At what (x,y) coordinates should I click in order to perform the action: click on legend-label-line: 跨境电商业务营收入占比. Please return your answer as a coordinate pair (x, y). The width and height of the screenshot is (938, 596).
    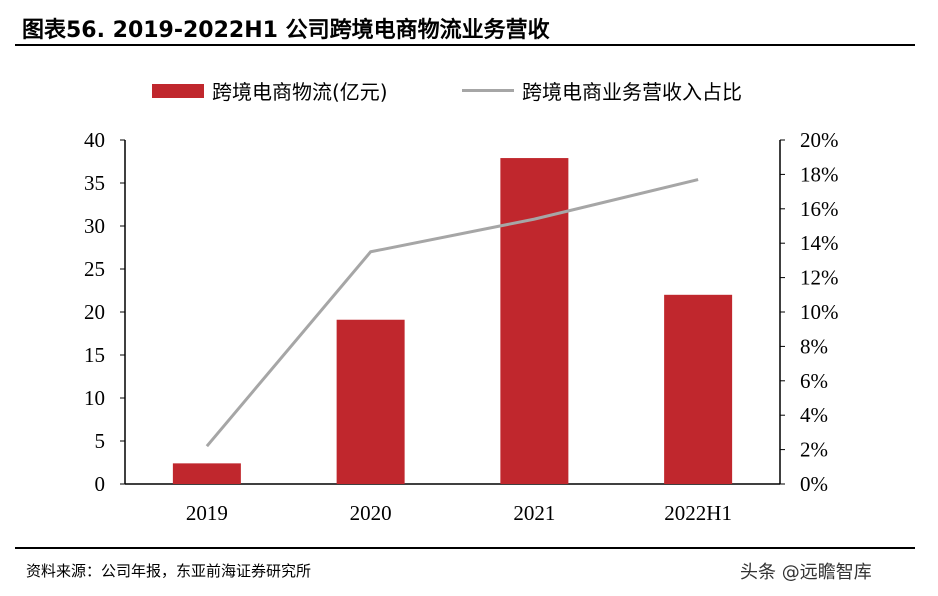
    Looking at the image, I should click on (632, 92).